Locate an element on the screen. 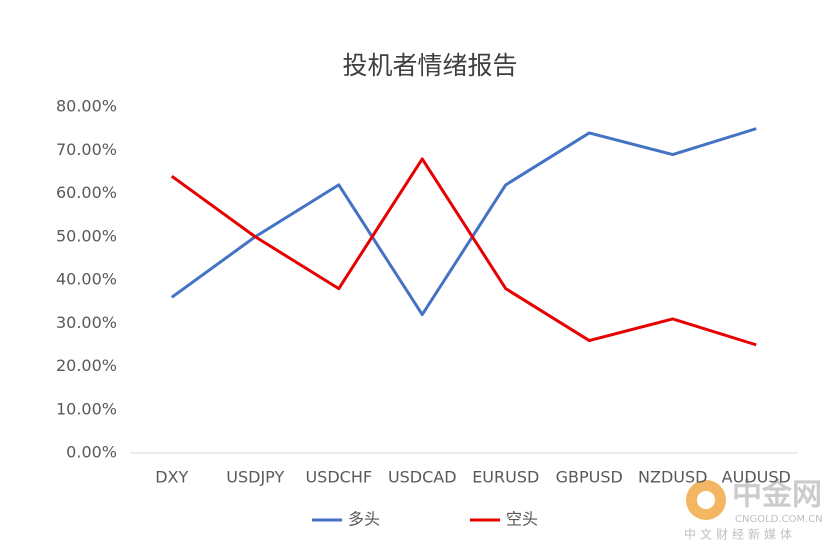  watermark: 中金网 CNGOLD.COM.CN 中文财经新媒体 is located at coordinates (753, 510).